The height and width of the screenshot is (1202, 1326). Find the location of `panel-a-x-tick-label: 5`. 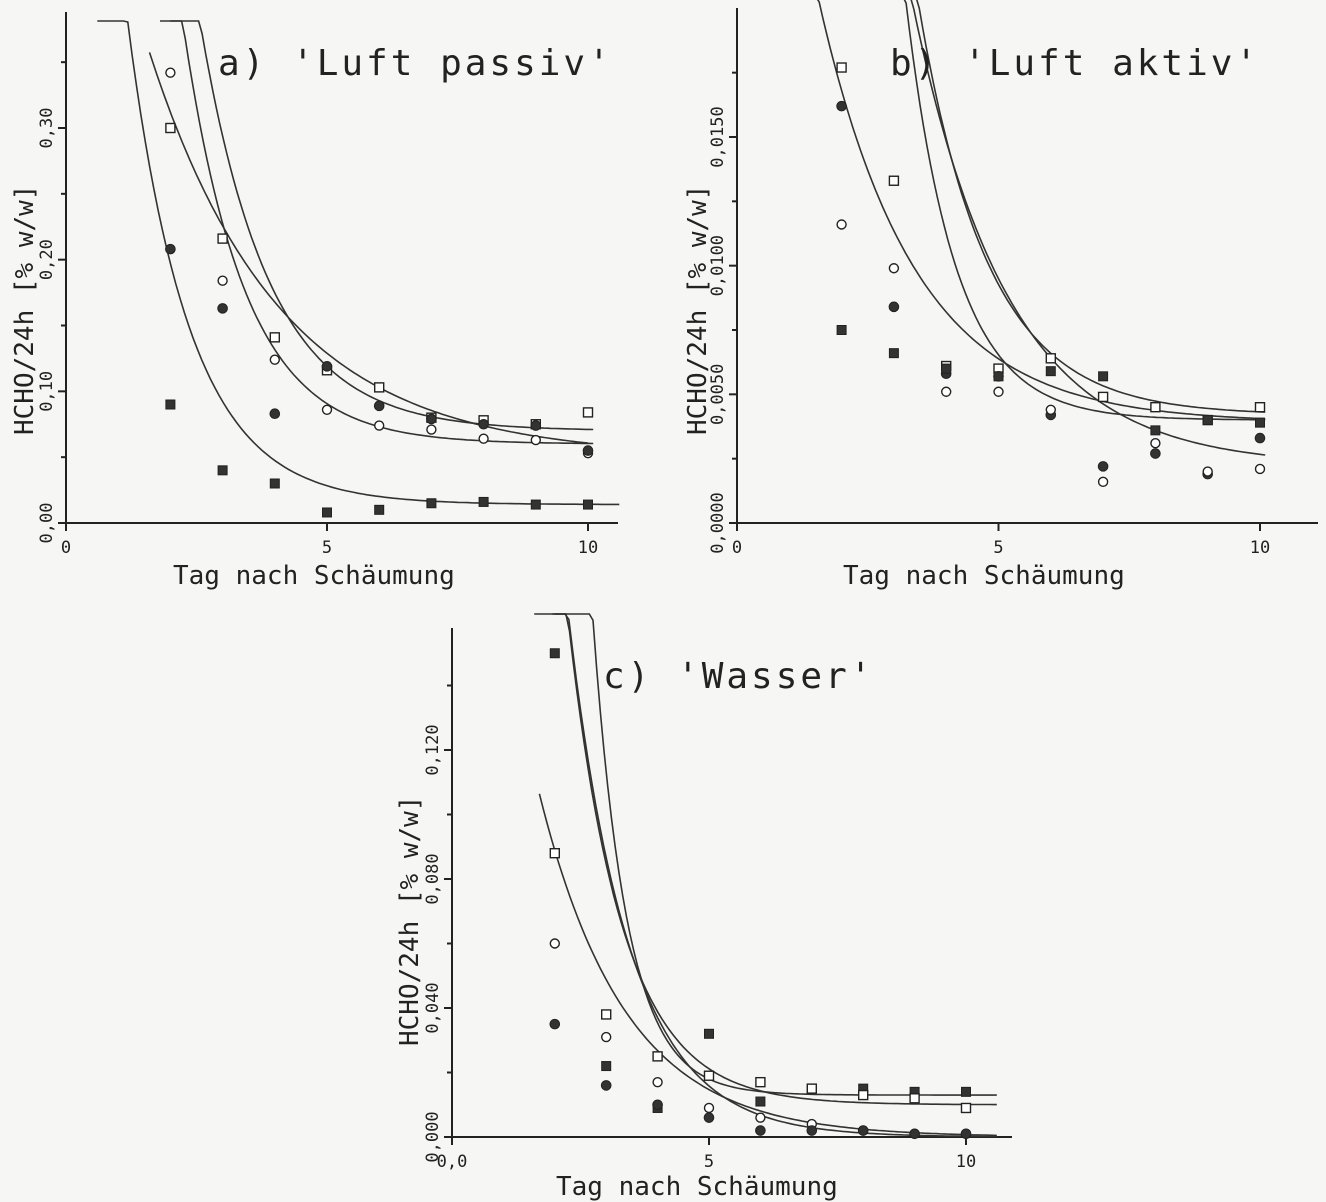

panel-a-x-tick-label: 5 is located at coordinates (327, 548).